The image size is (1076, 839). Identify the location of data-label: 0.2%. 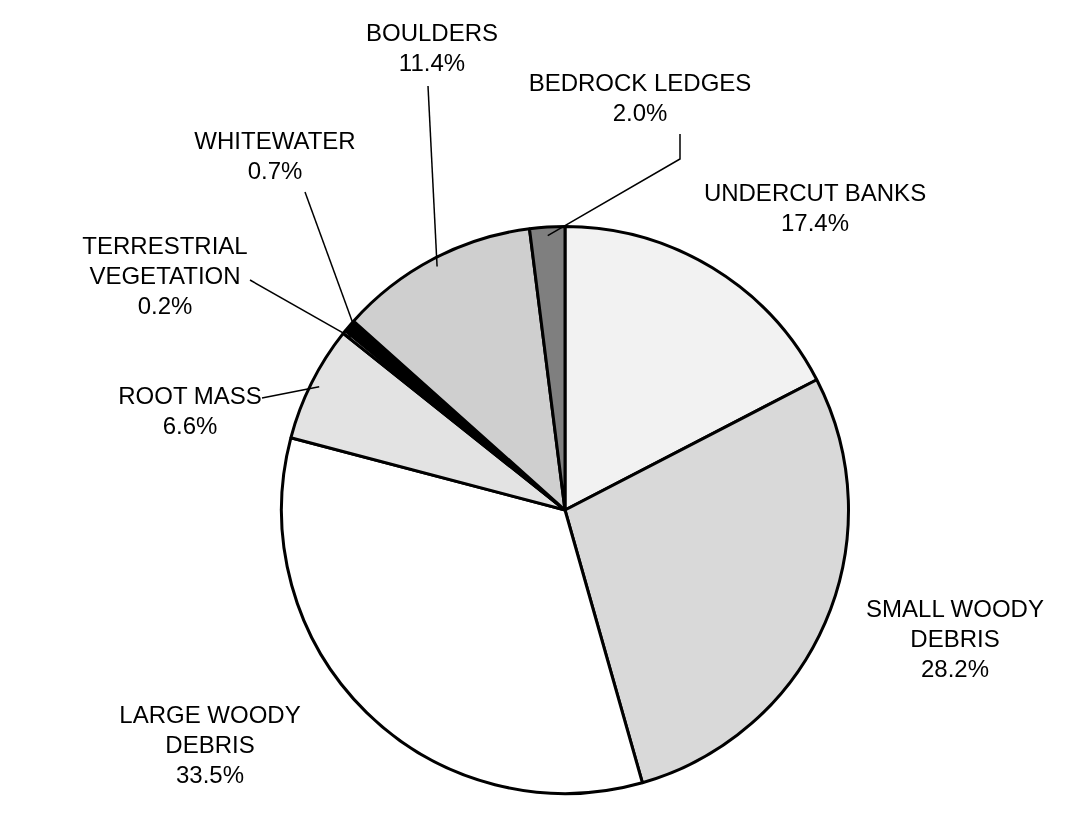
(165, 305).